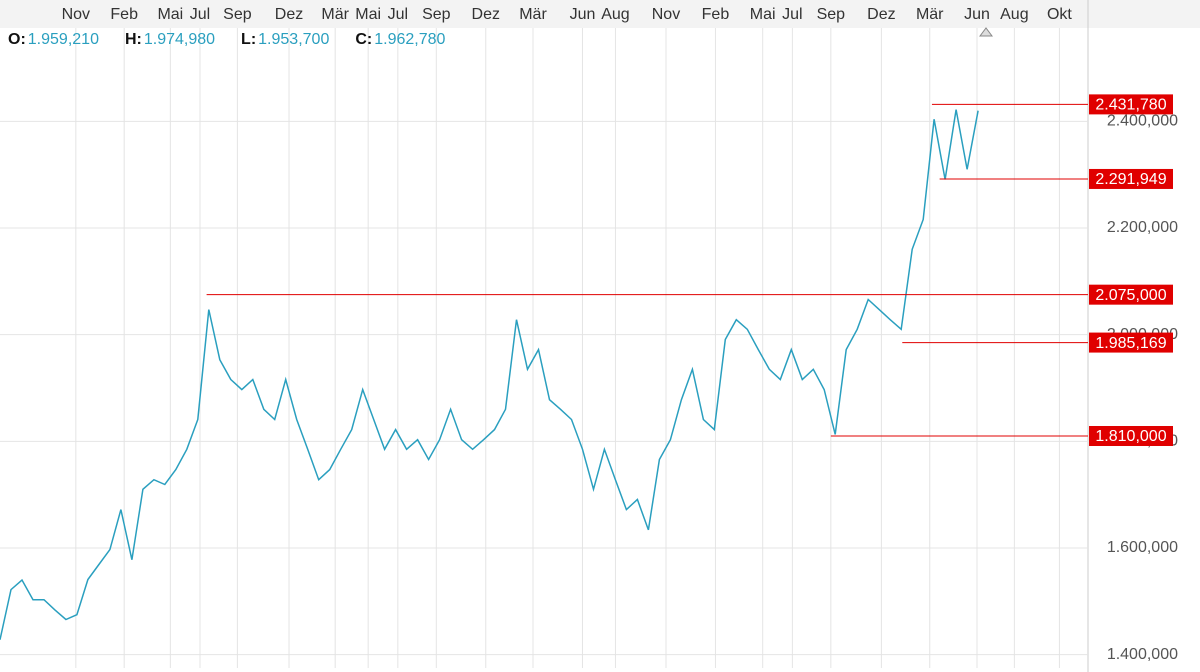 Image resolution: width=1200 pixels, height=672 pixels. I want to click on ohlc-key: L:, so click(248, 39).